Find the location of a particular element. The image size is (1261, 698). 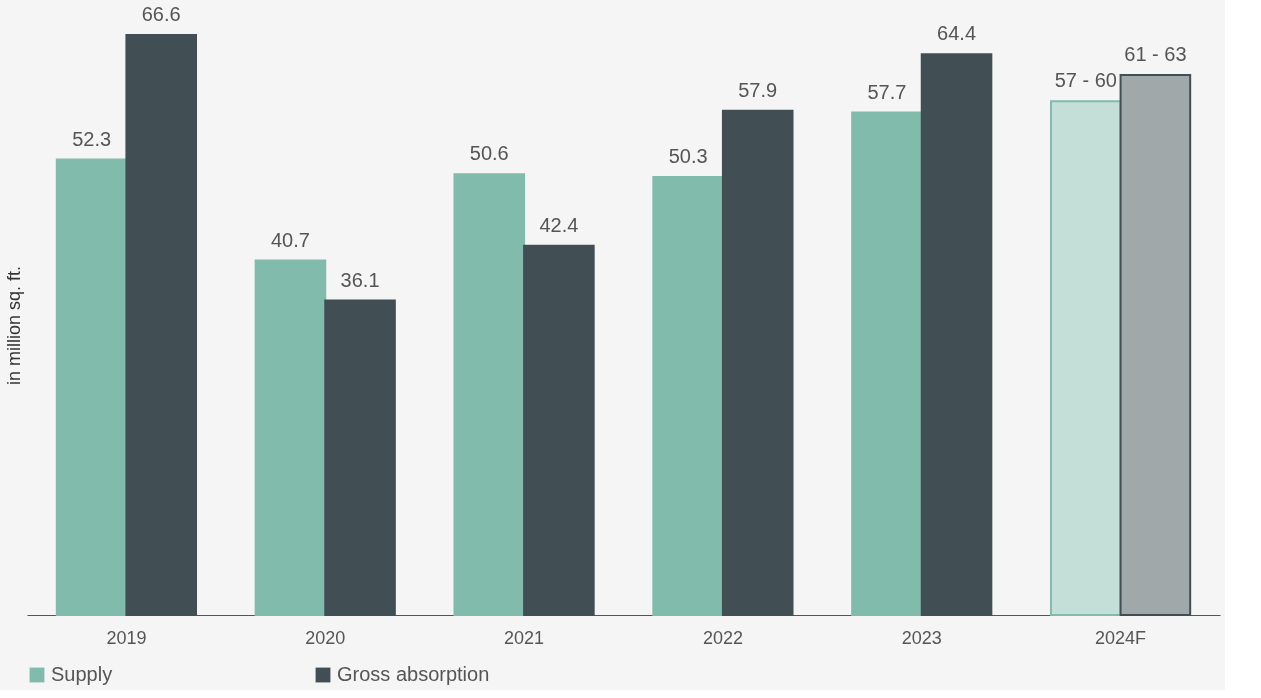

data-label: 42.4 is located at coordinates (559, 224).